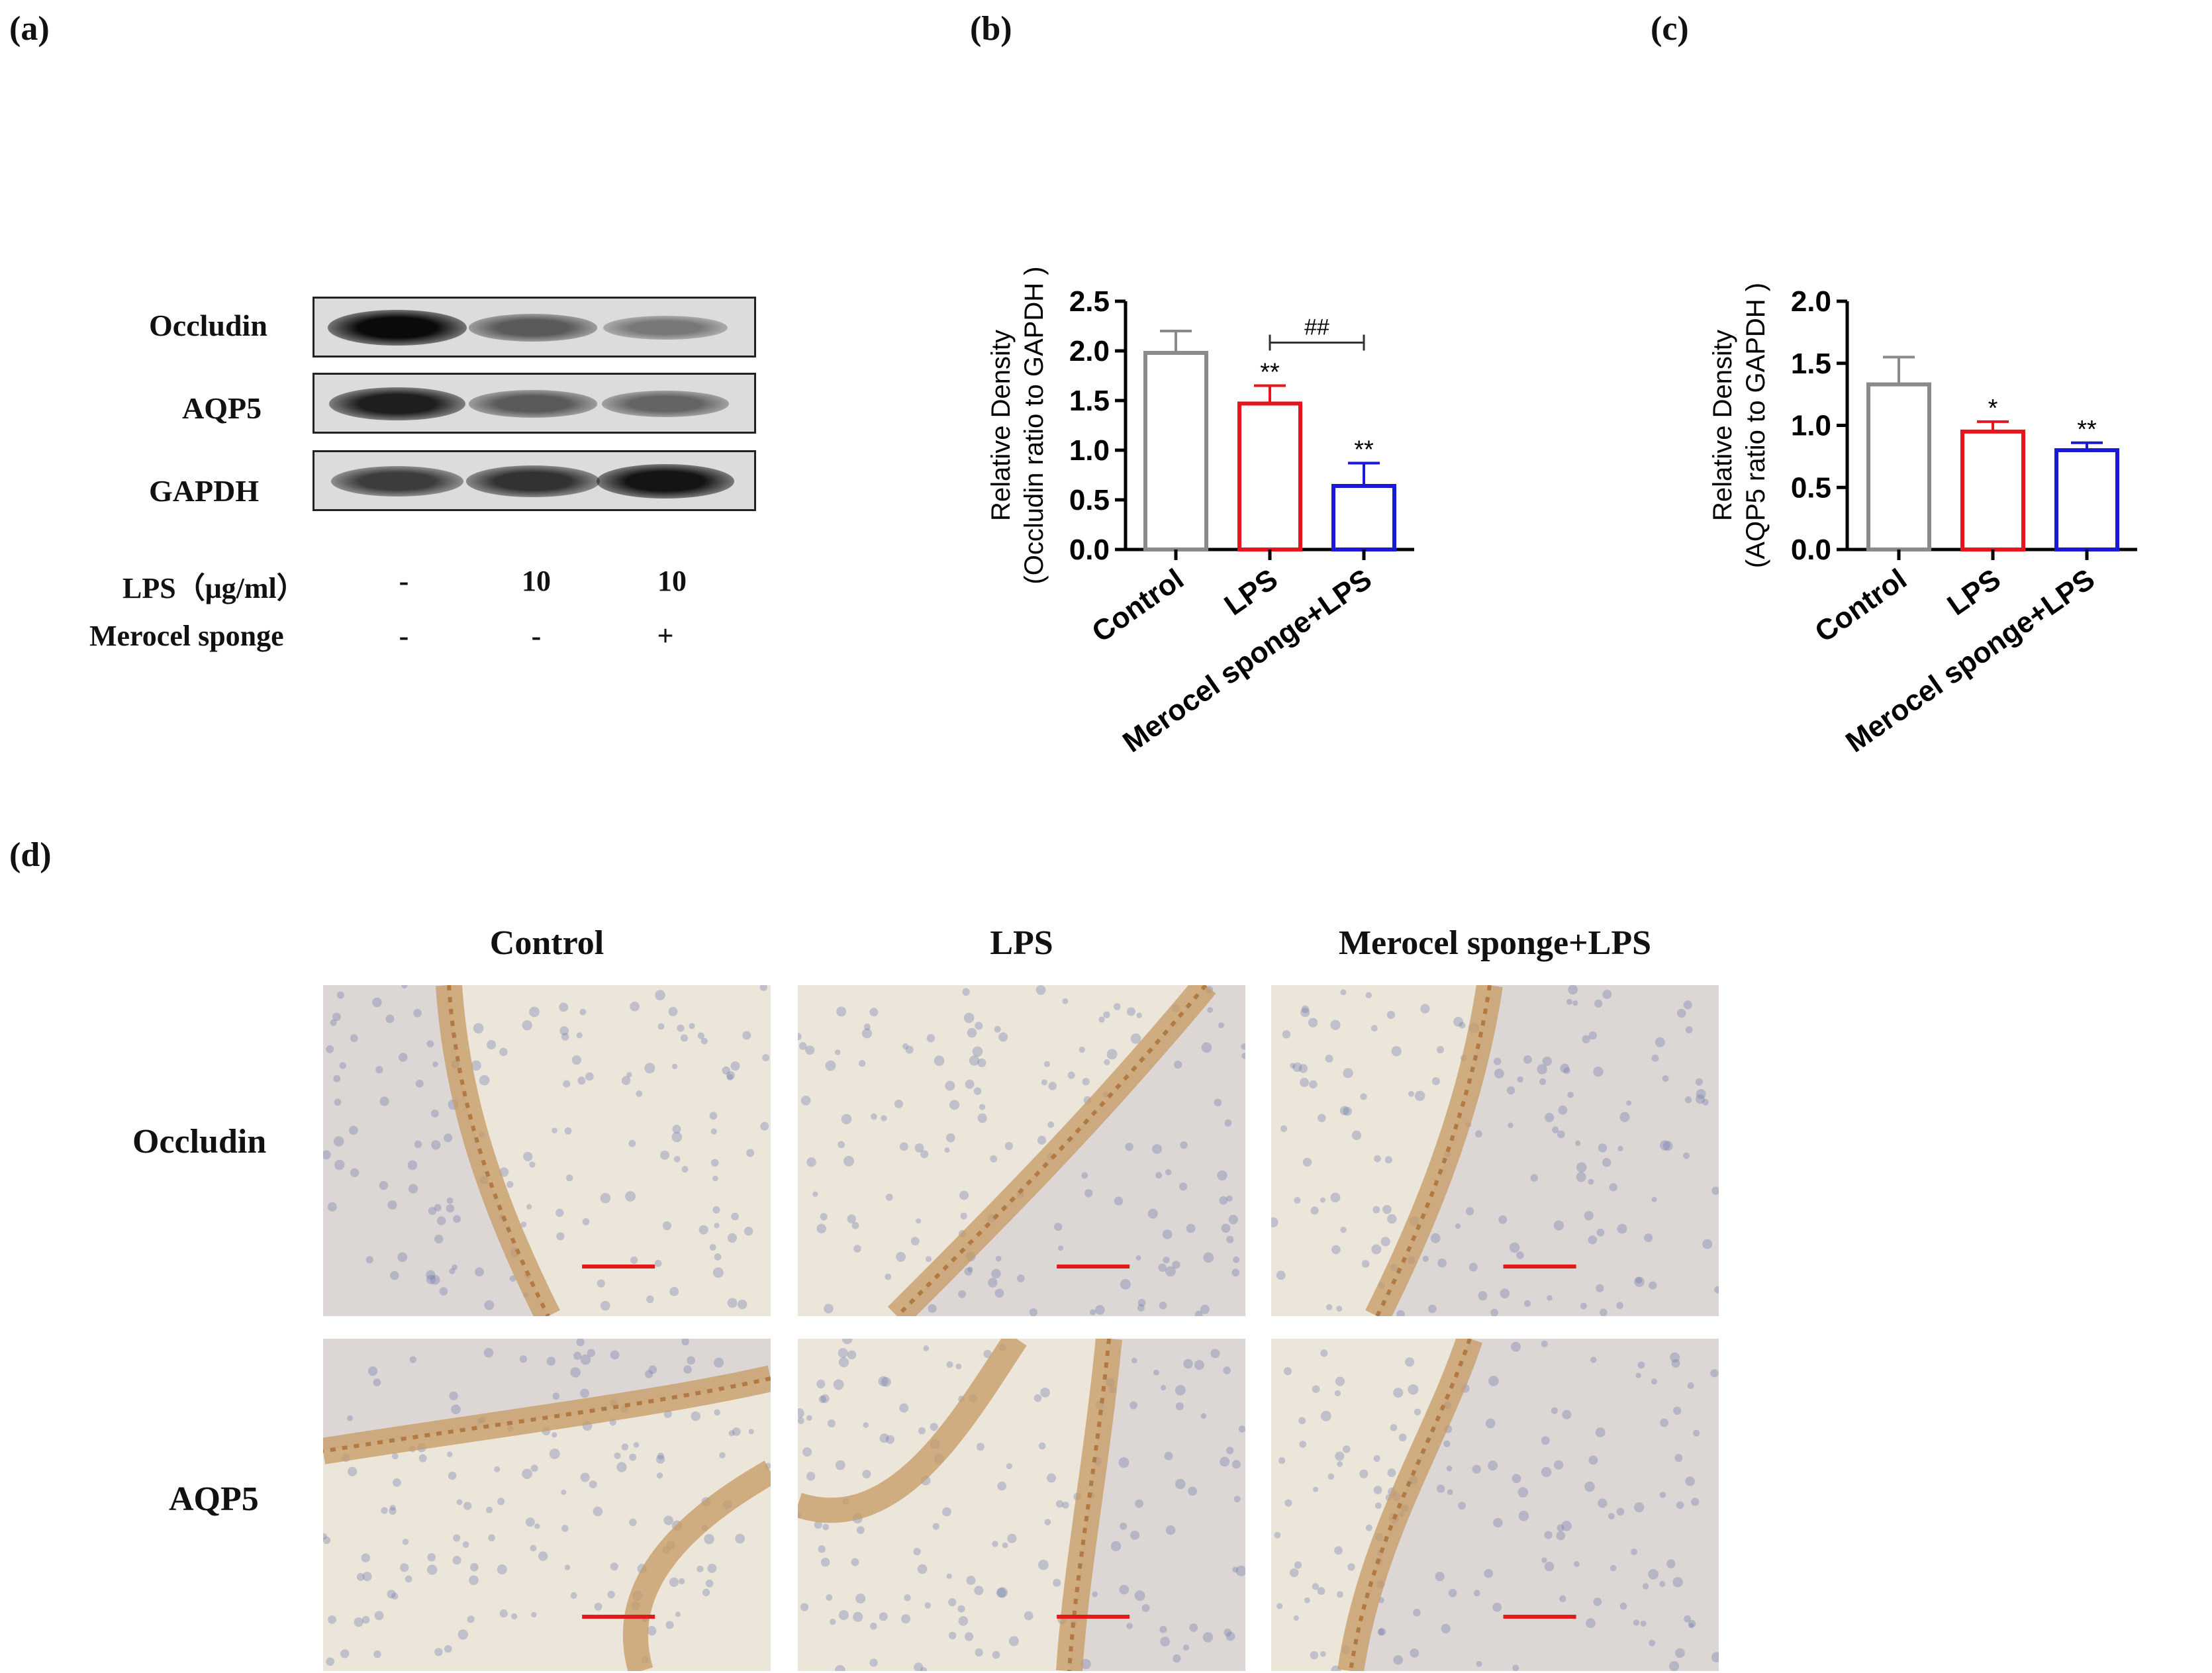 This screenshot has height=1673, width=2212. Describe the element at coordinates (208, 326) in the screenshot. I see `blot-label-occludin: Occludin` at that location.